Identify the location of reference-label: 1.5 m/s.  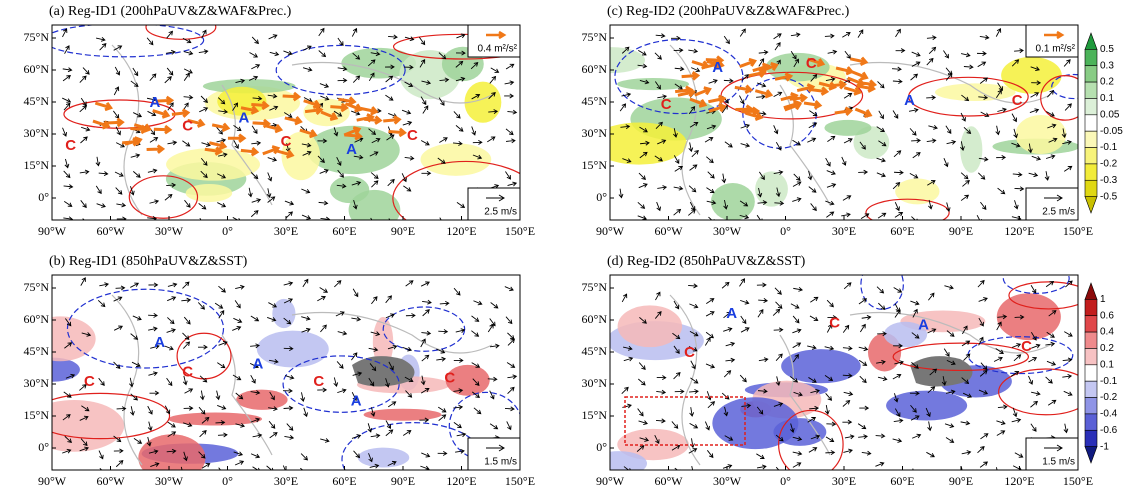
(500, 462).